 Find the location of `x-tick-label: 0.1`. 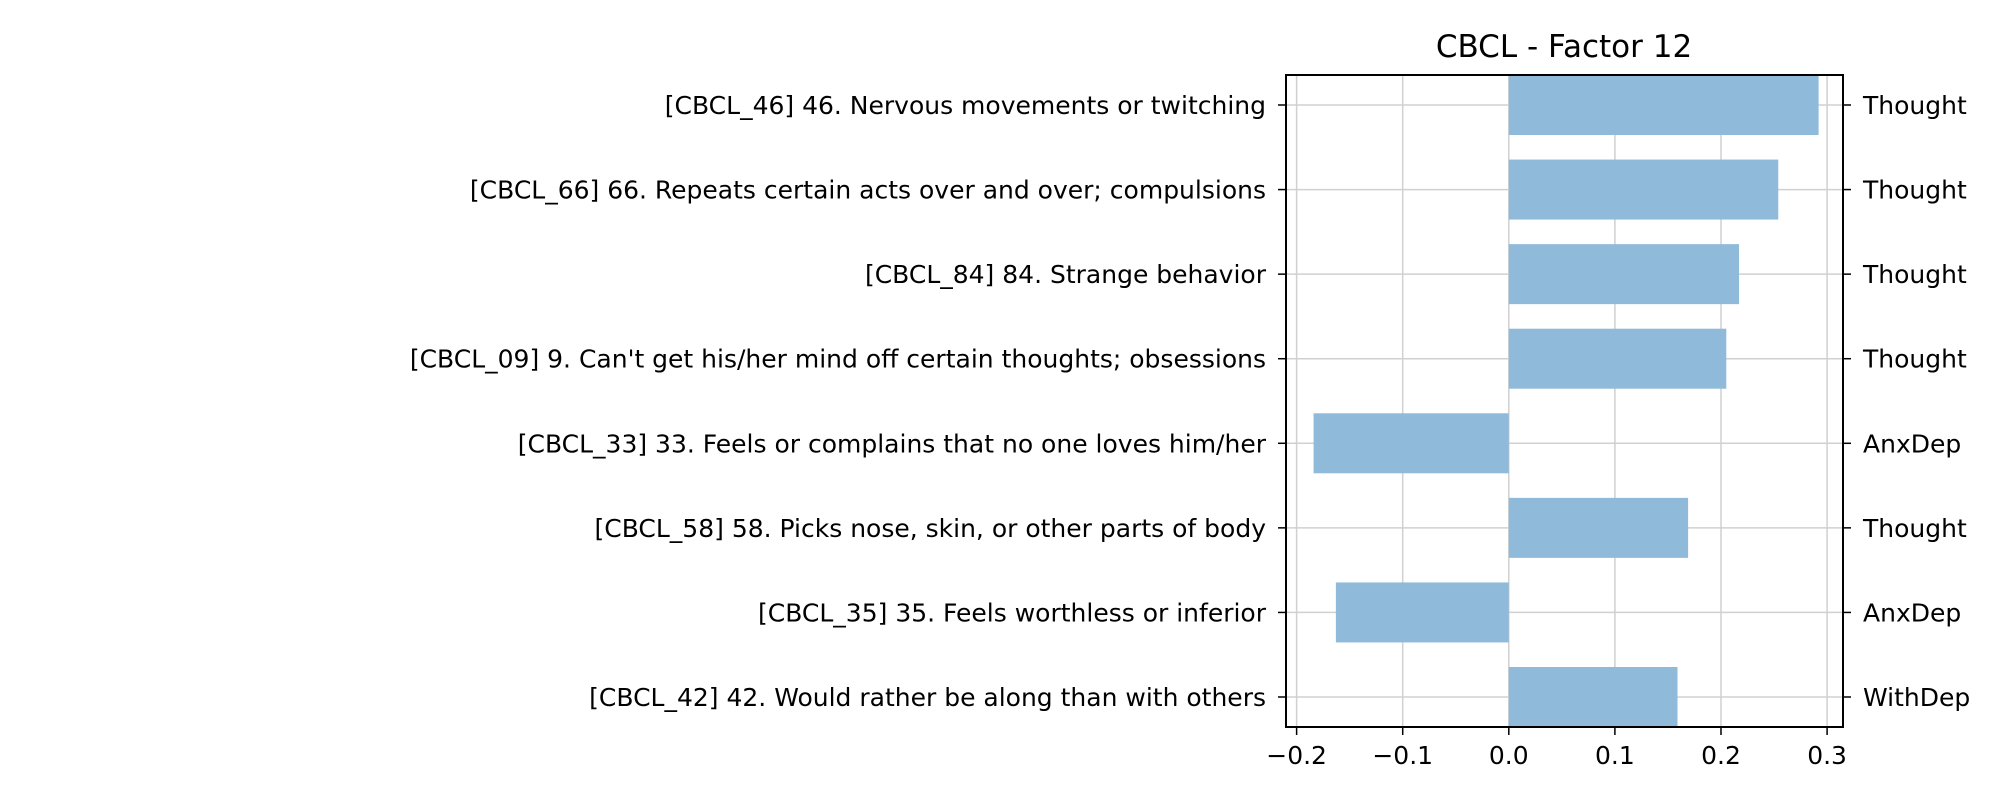

x-tick-label: 0.1 is located at coordinates (1615, 755).